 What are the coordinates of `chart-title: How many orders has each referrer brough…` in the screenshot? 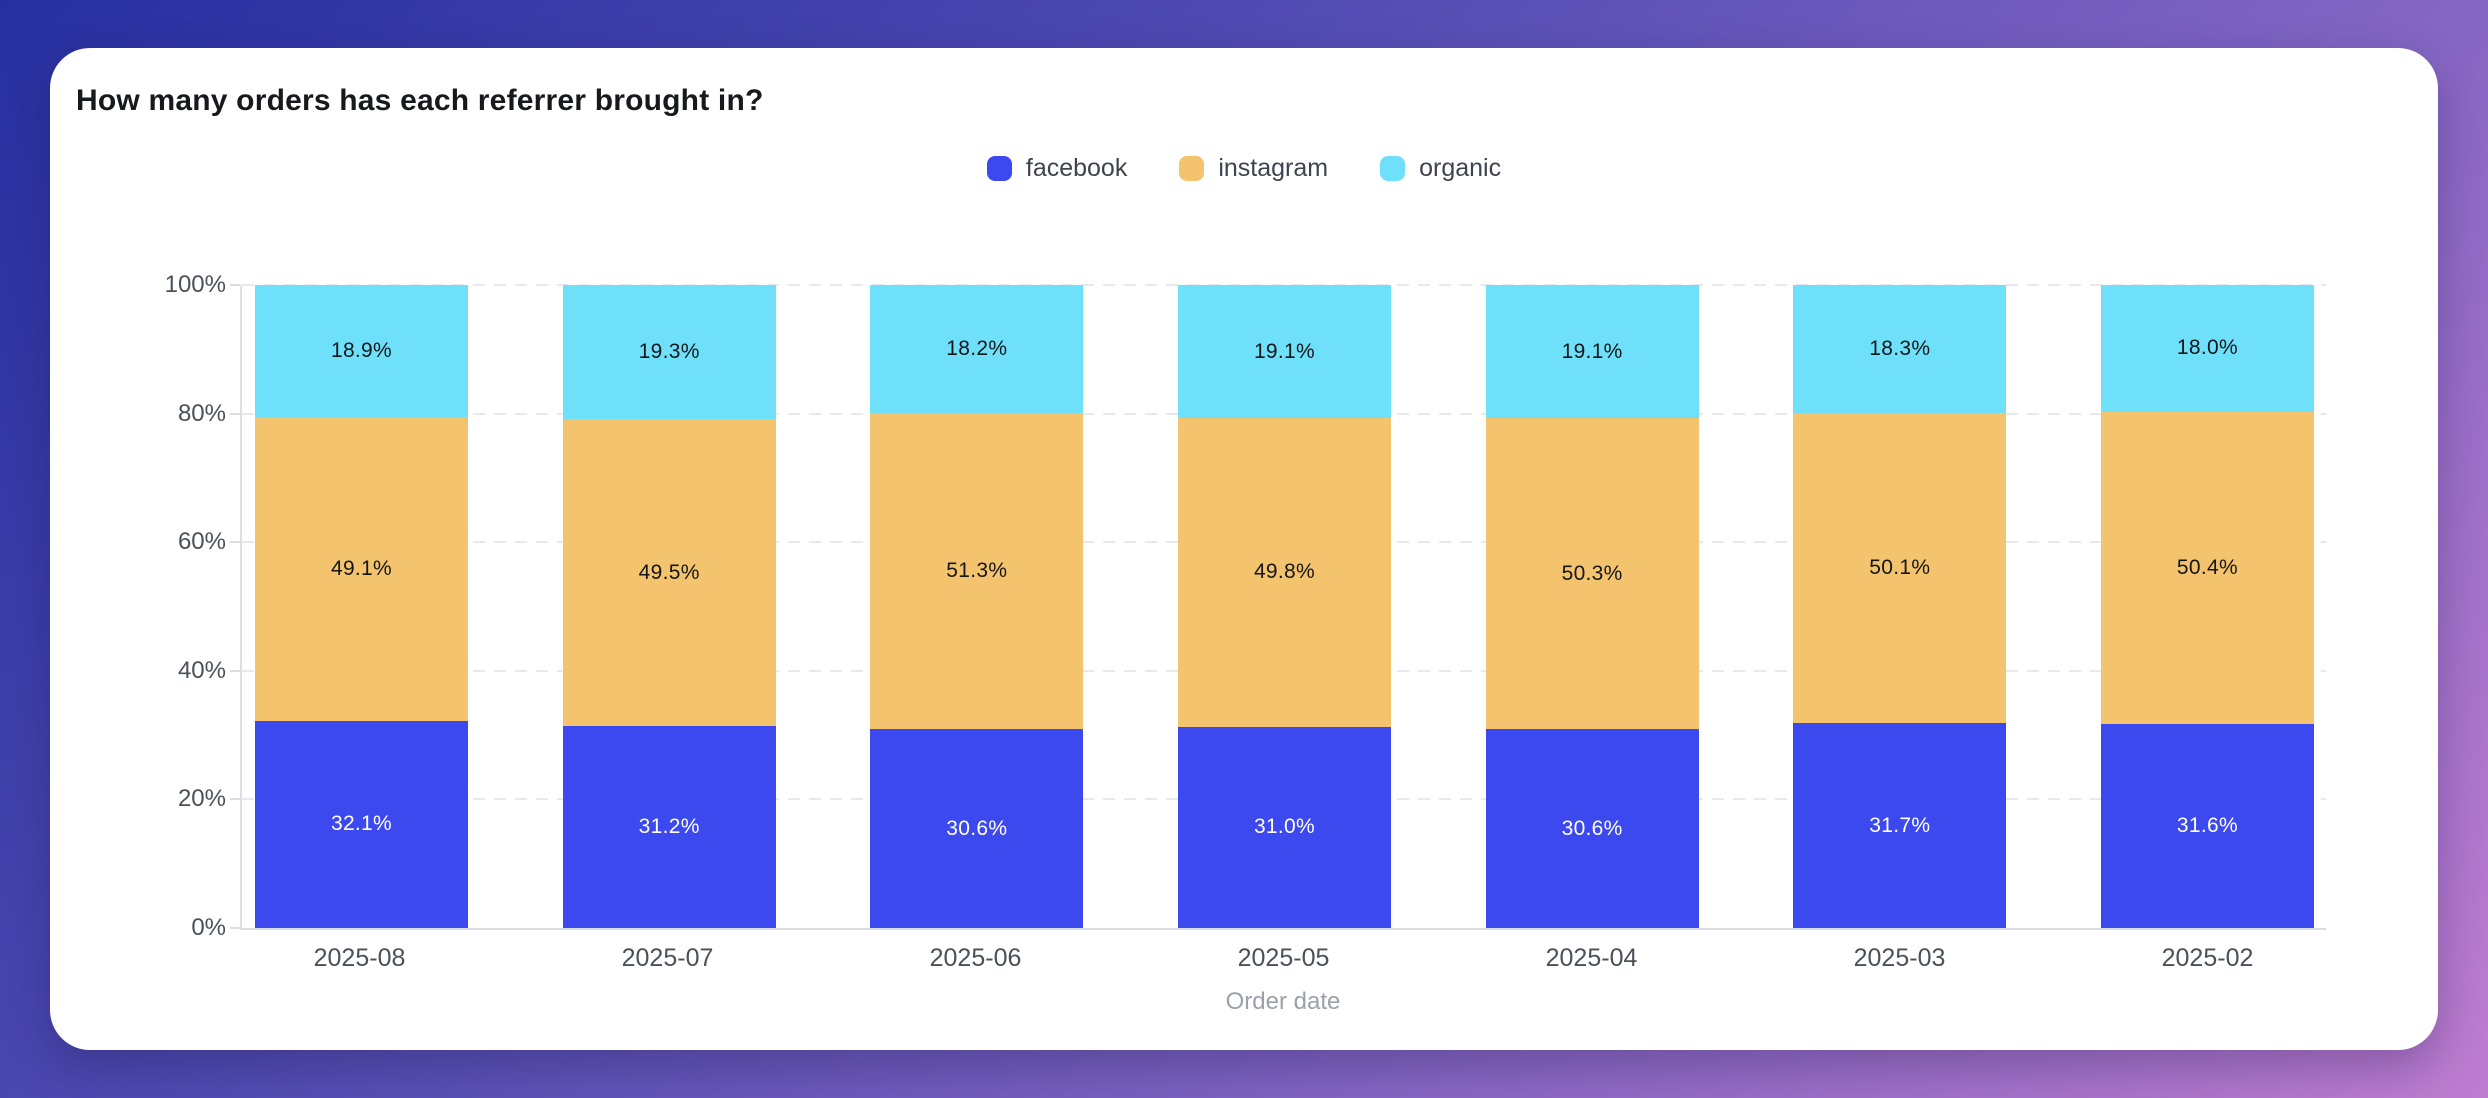 It's located at (420, 100).